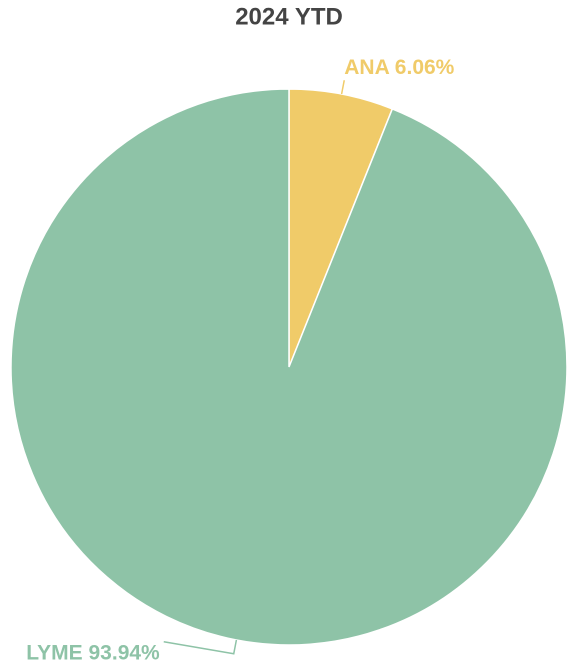 This screenshot has height=667, width=568. Describe the element at coordinates (93, 652) in the screenshot. I see `data-label: LYME 93.94%` at that location.